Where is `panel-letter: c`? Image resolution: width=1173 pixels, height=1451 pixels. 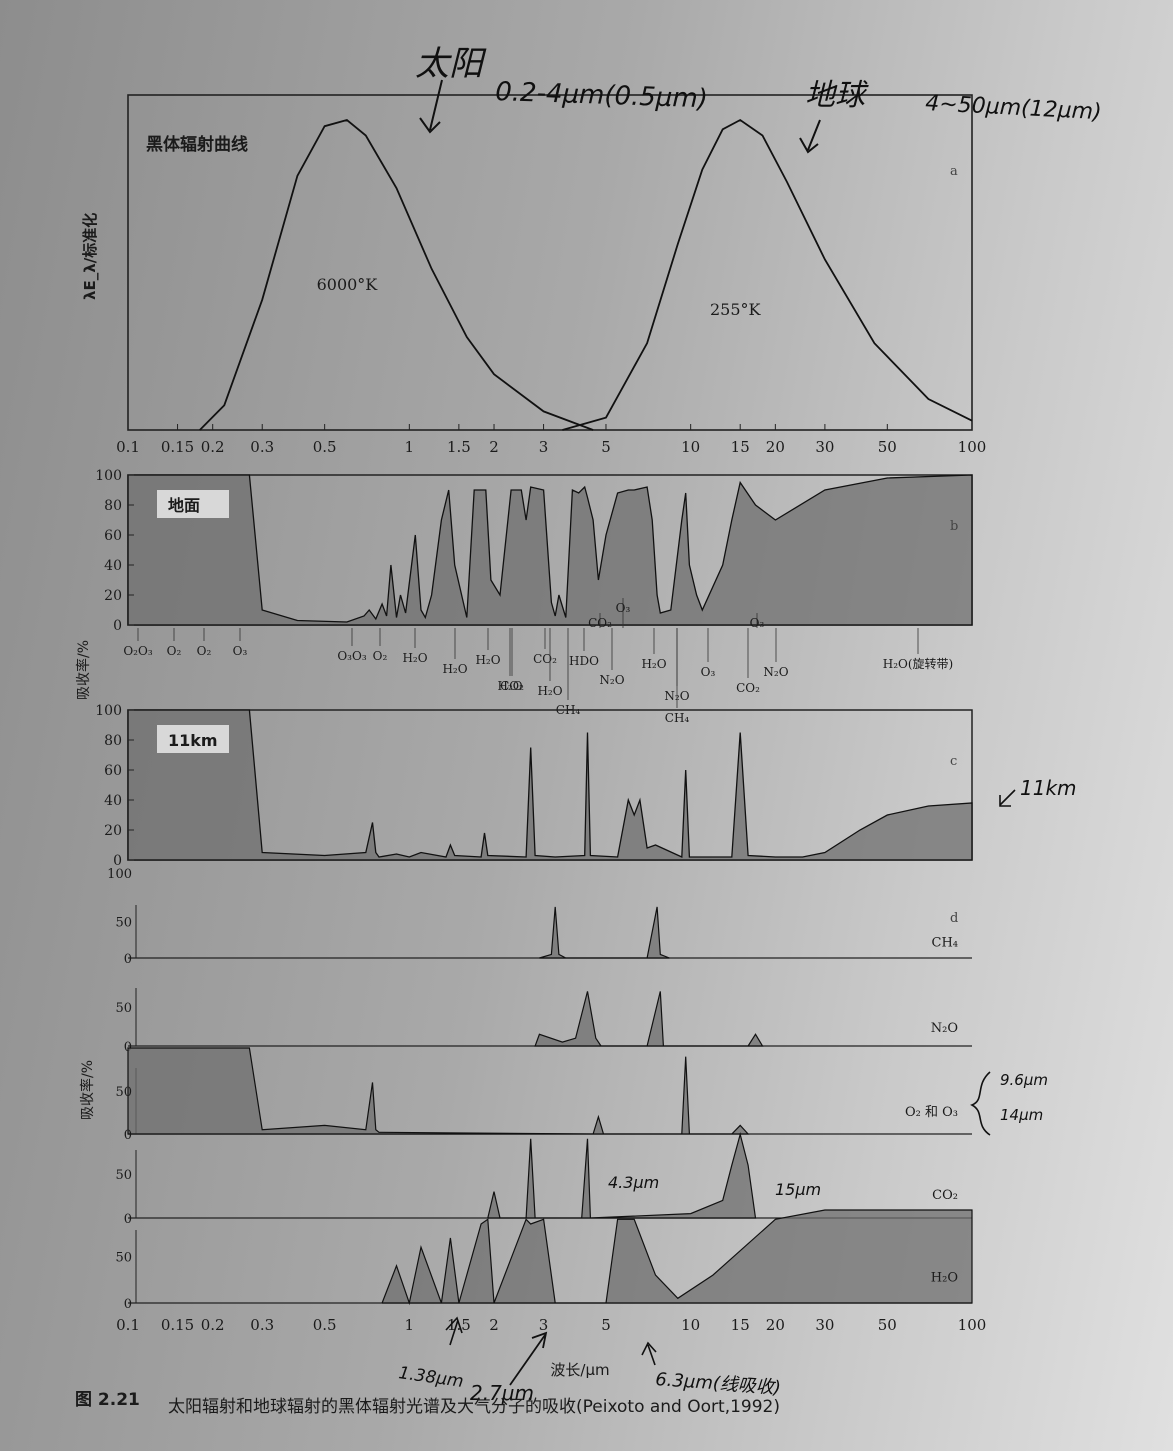 panel-letter: c is located at coordinates (953, 761).